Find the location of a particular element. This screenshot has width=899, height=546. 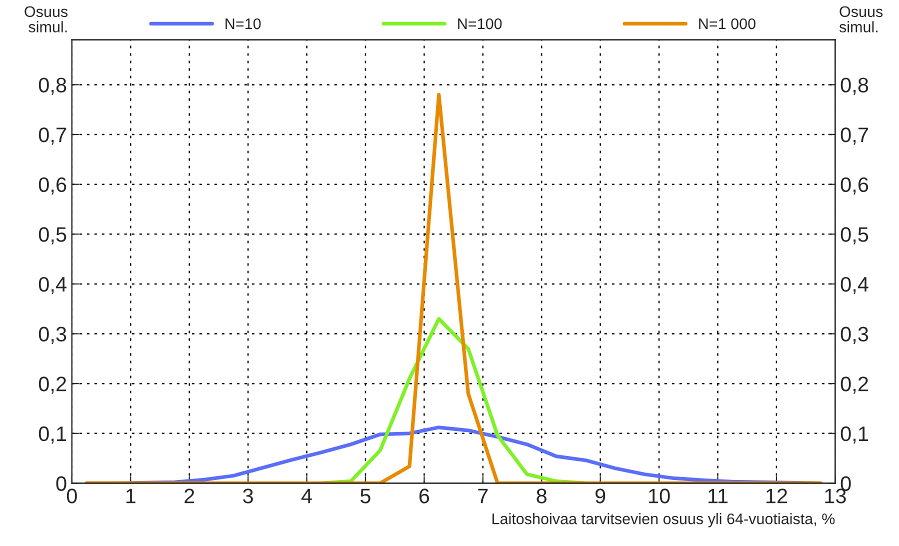

y-tick-label: 0,6 is located at coordinates (52, 186).